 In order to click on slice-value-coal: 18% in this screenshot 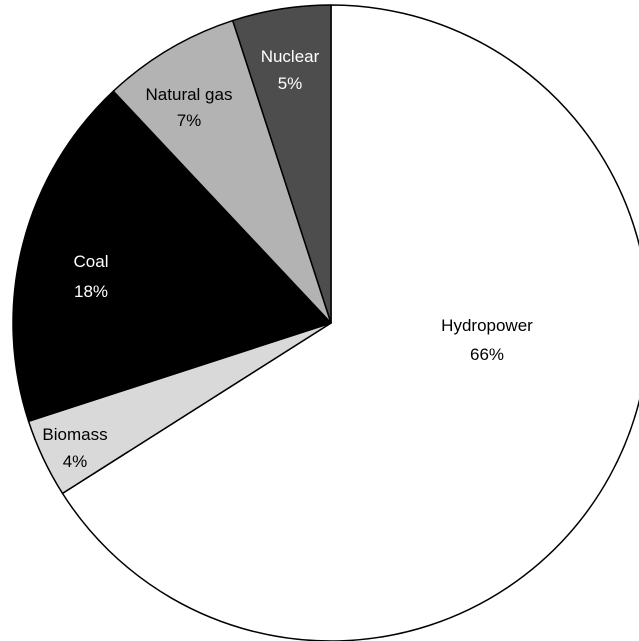, I will do `click(91, 291)`.